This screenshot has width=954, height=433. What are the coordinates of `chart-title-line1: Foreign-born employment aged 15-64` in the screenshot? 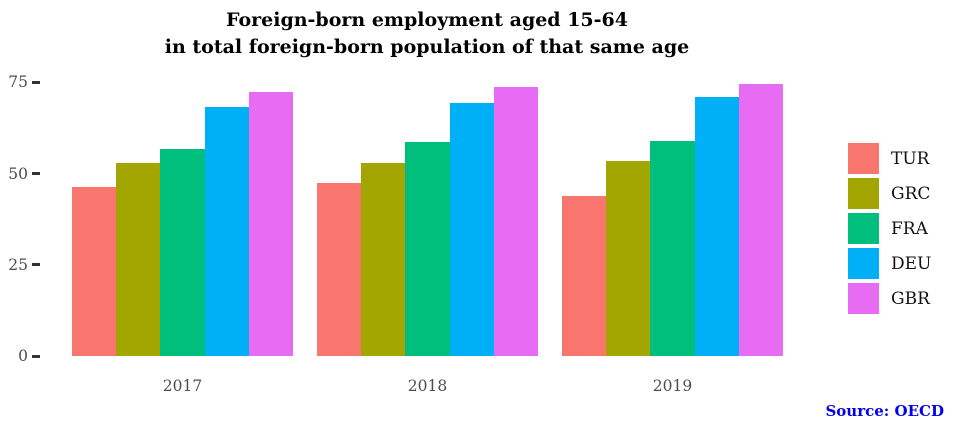 It's located at (427, 20).